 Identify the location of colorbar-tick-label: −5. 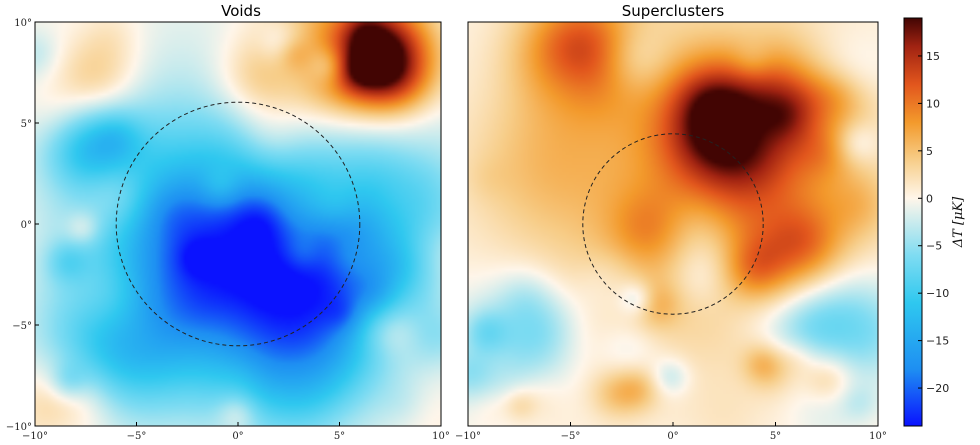
(934, 246).